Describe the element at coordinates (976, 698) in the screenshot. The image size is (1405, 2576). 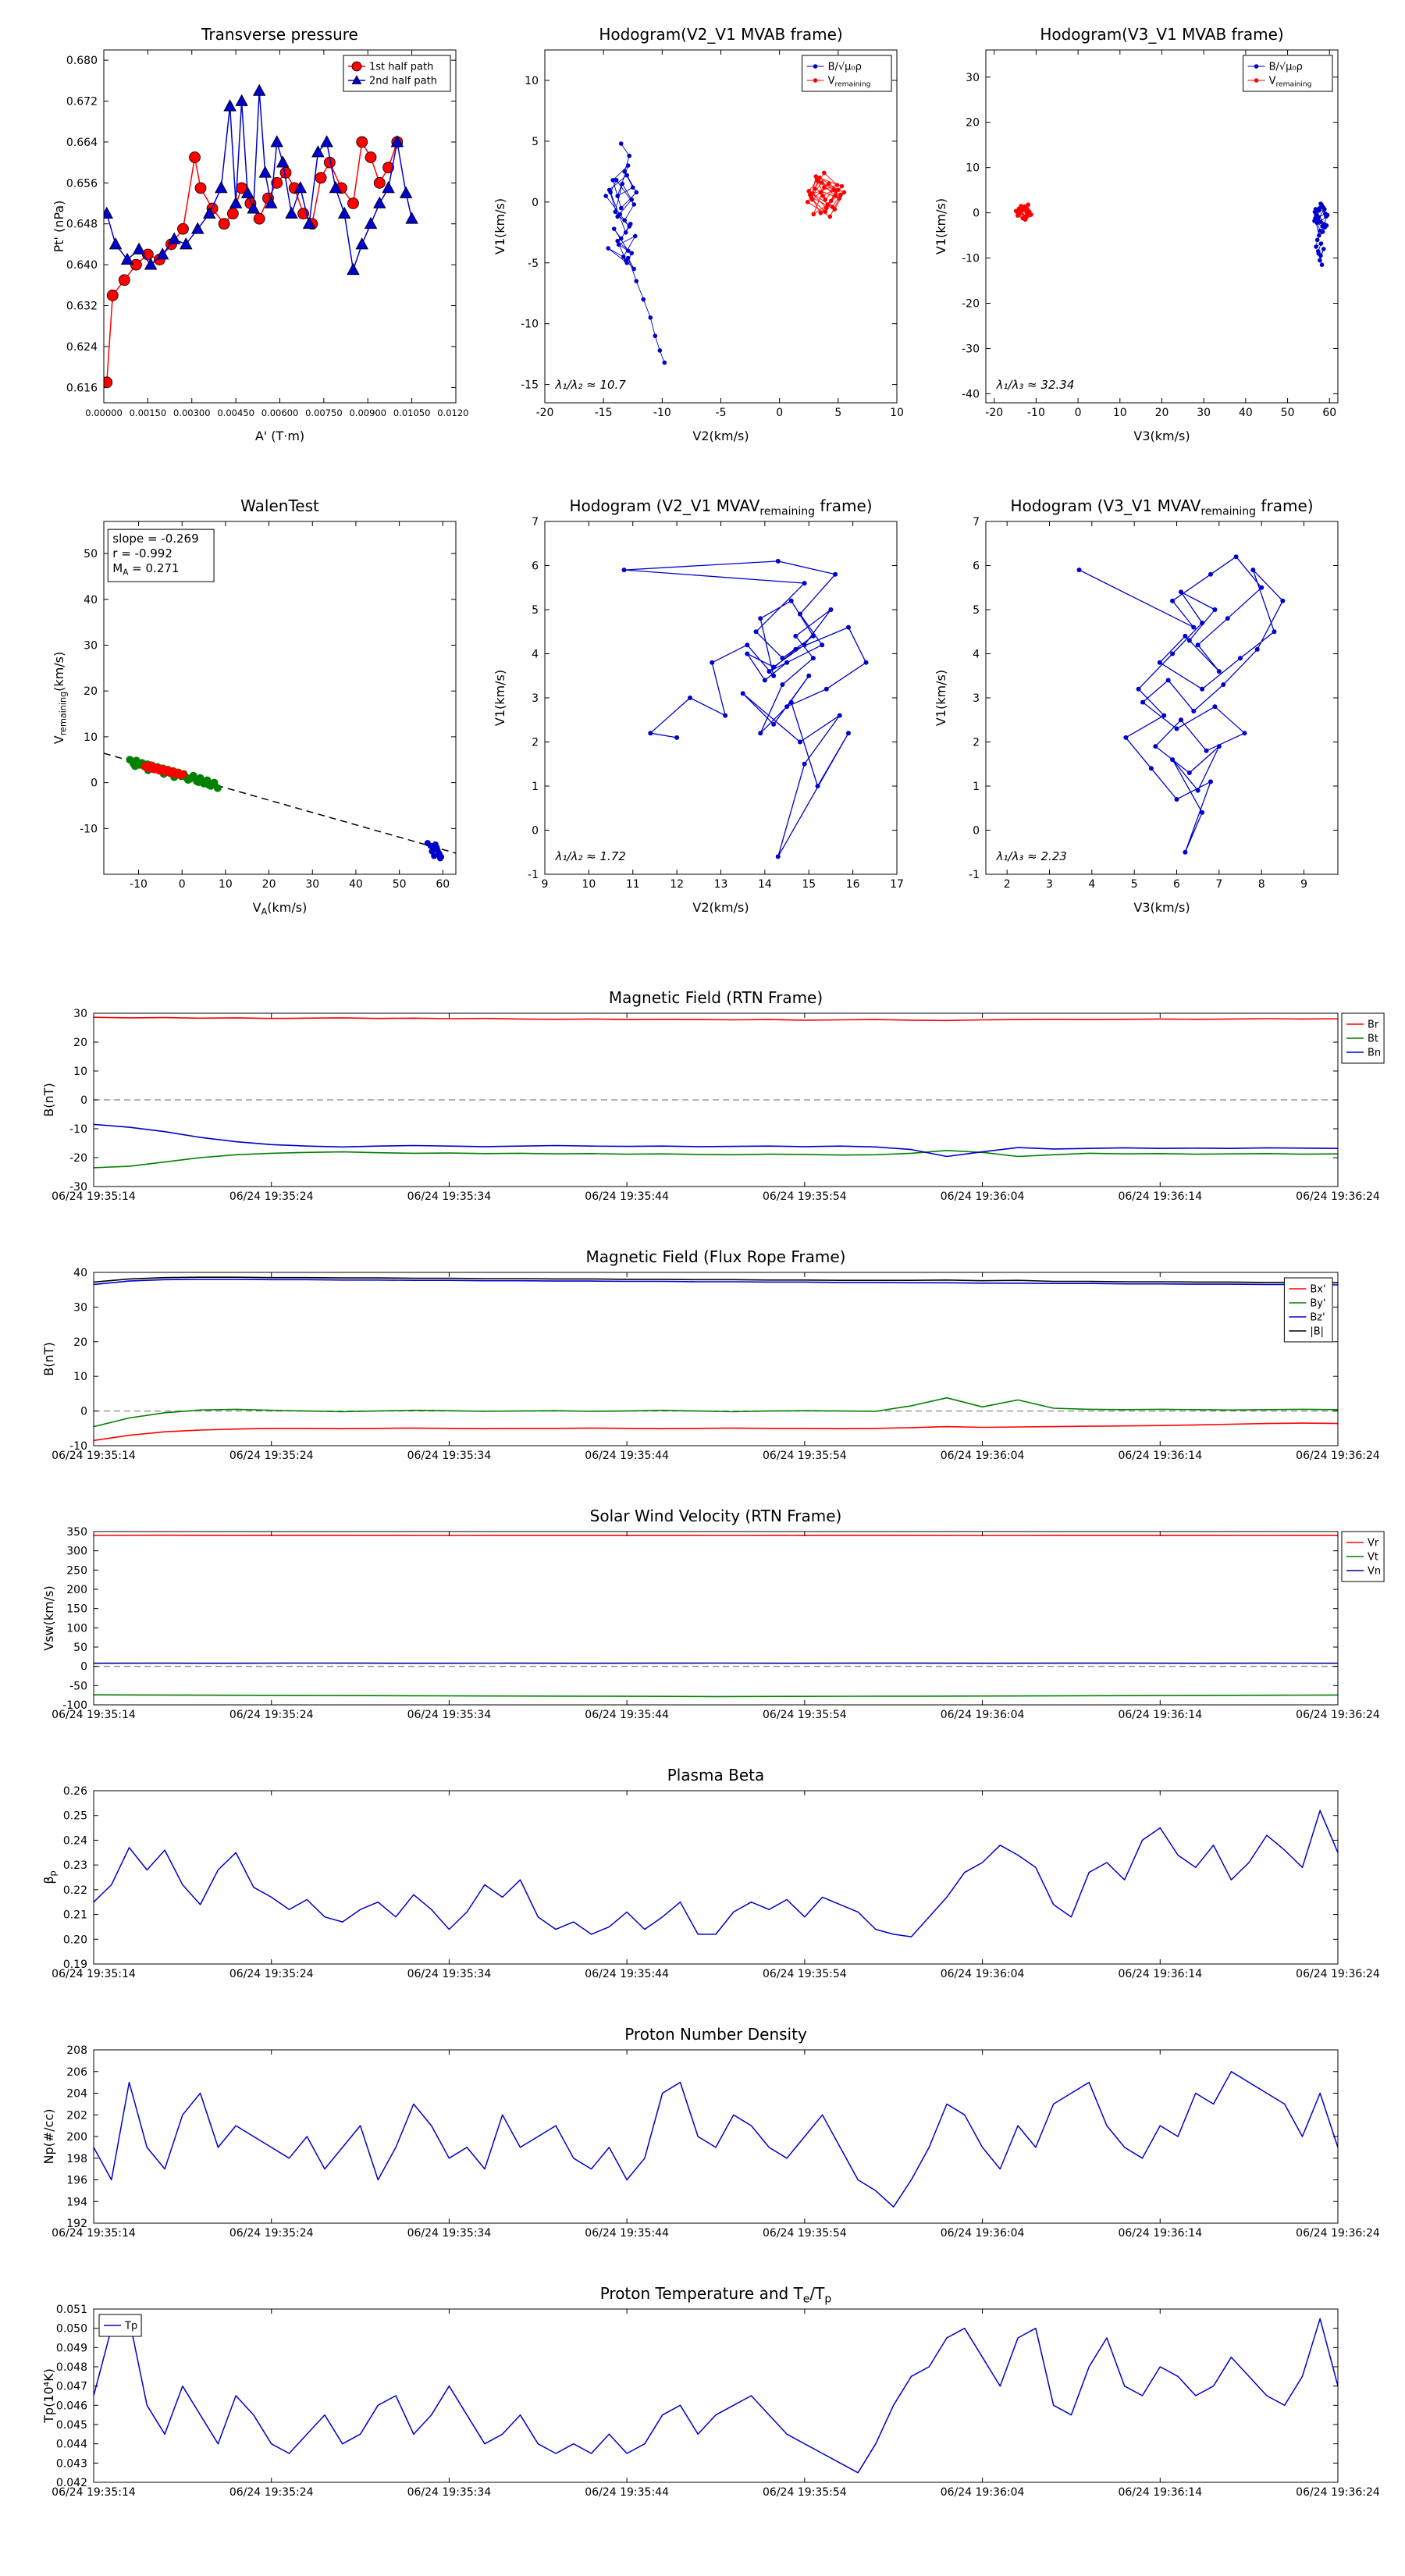
I see `svg-text: 3` at that location.